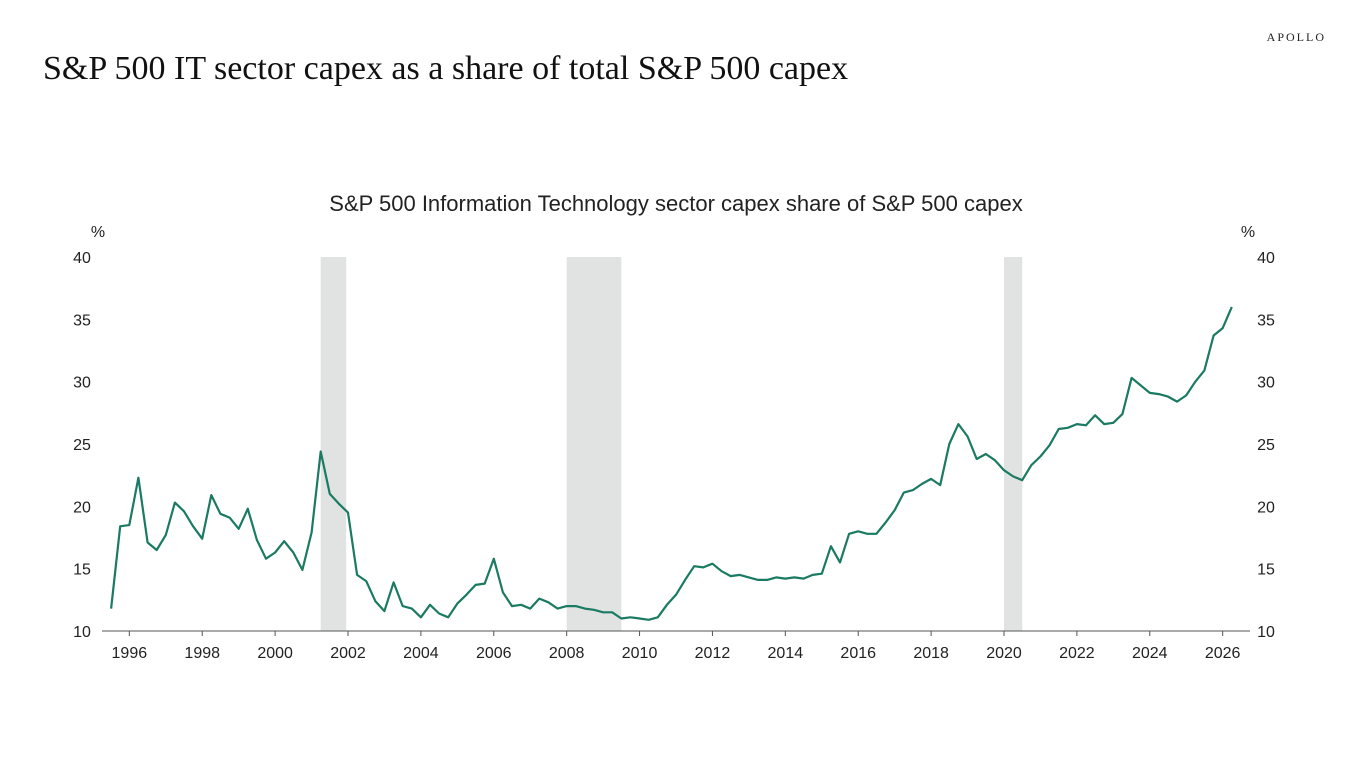  I want to click on y-tick-label-left: 20, so click(82, 507).